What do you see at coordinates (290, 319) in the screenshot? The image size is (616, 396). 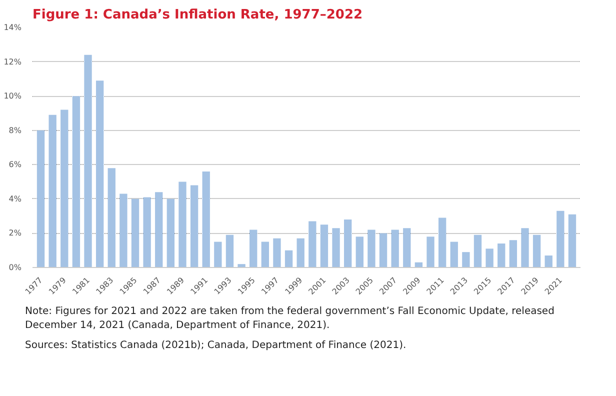 I see `text: Note: Figures for 2021 and 2022 are taken from the federal government’s Fall Economic Update, released December 14, 2021 (Canada, Department of Finance, 2021).` at bounding box center [290, 319].